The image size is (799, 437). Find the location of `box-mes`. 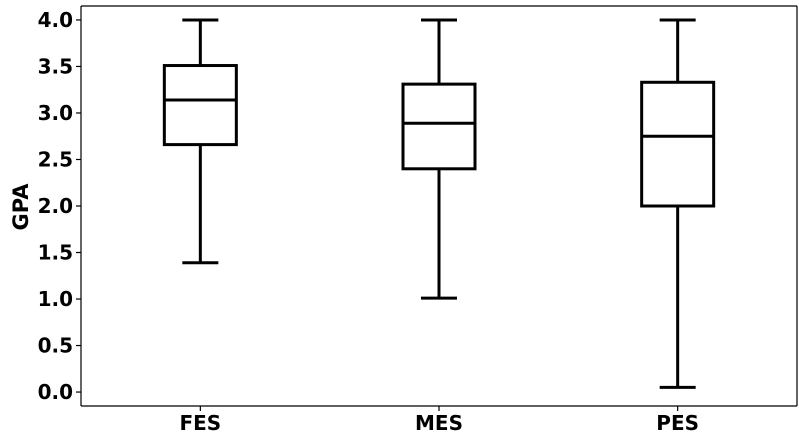

box-mes is located at coordinates (439, 159).